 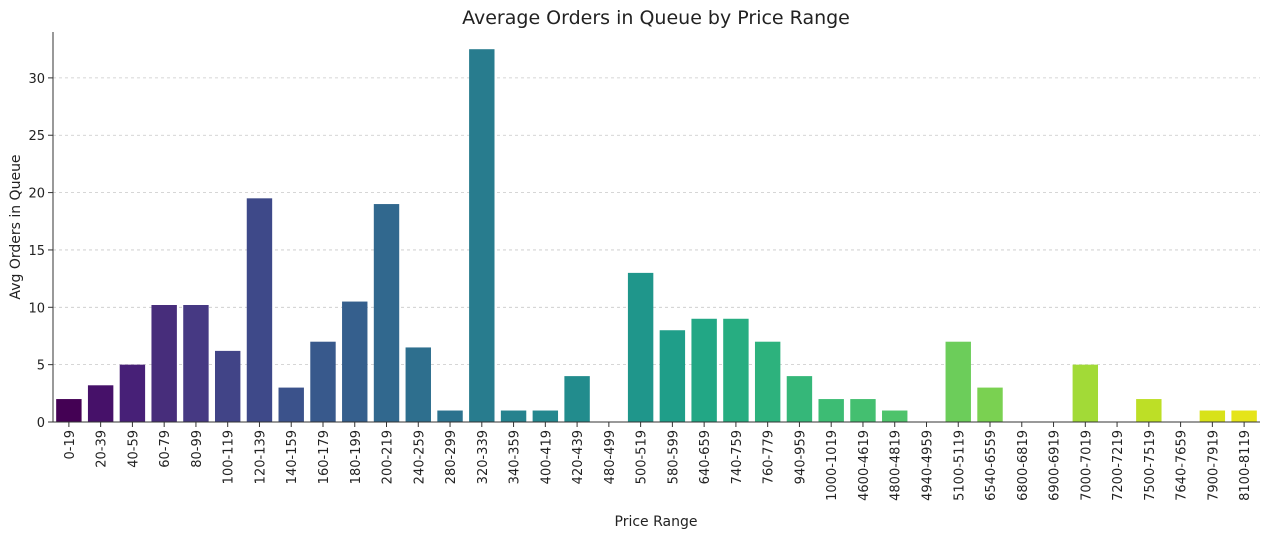 I want to click on x-tick-label: 8100-8119, so click(x=1245, y=465).